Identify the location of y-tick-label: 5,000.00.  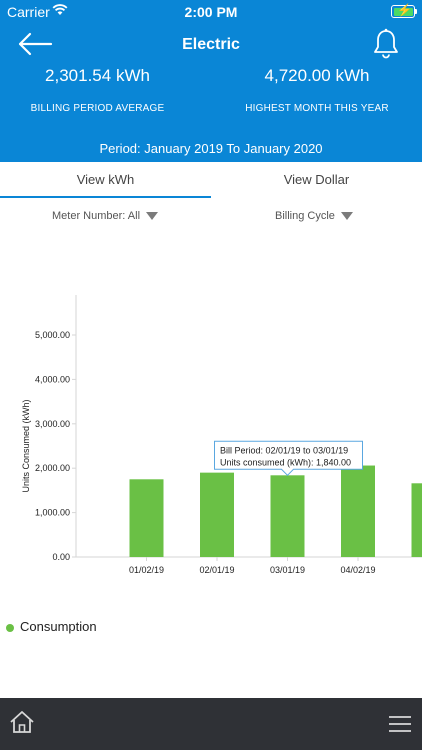
(52, 335).